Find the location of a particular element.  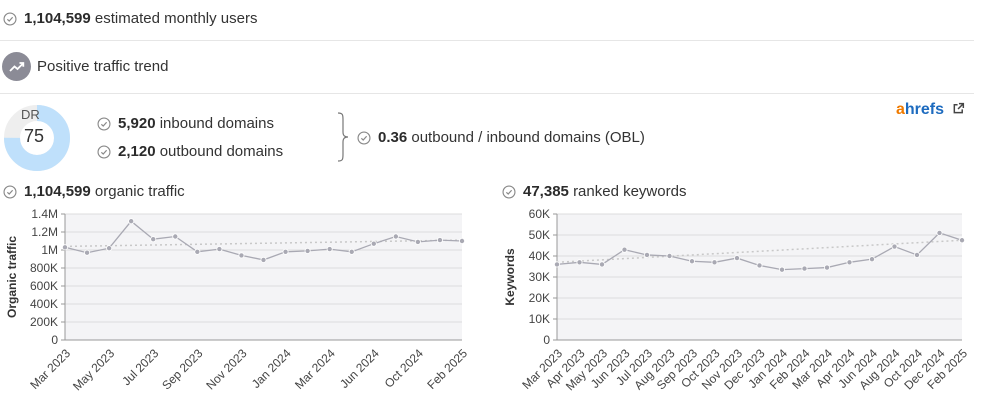

trend-line is located at coordinates (263, 243).